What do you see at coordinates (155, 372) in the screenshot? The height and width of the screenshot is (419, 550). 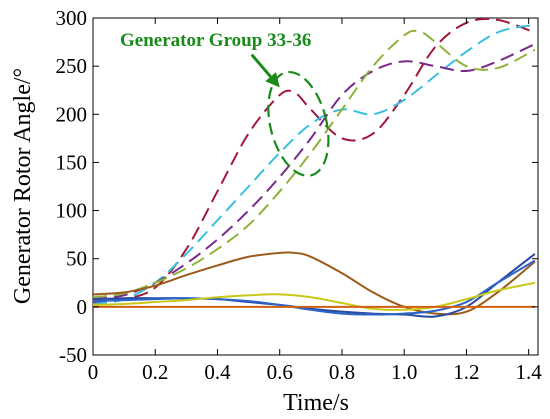 I see `x-tick-label: 0.2` at bounding box center [155, 372].